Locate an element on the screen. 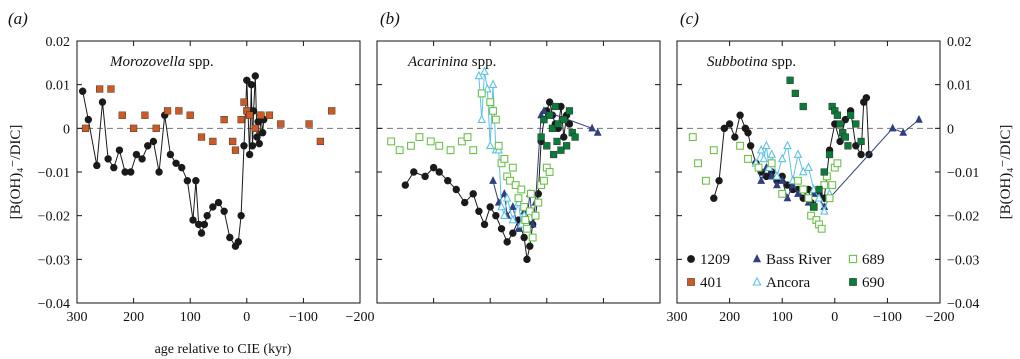 The height and width of the screenshot is (359, 1020). panel-c-y-tick-label: −0.02 is located at coordinates (963, 217).